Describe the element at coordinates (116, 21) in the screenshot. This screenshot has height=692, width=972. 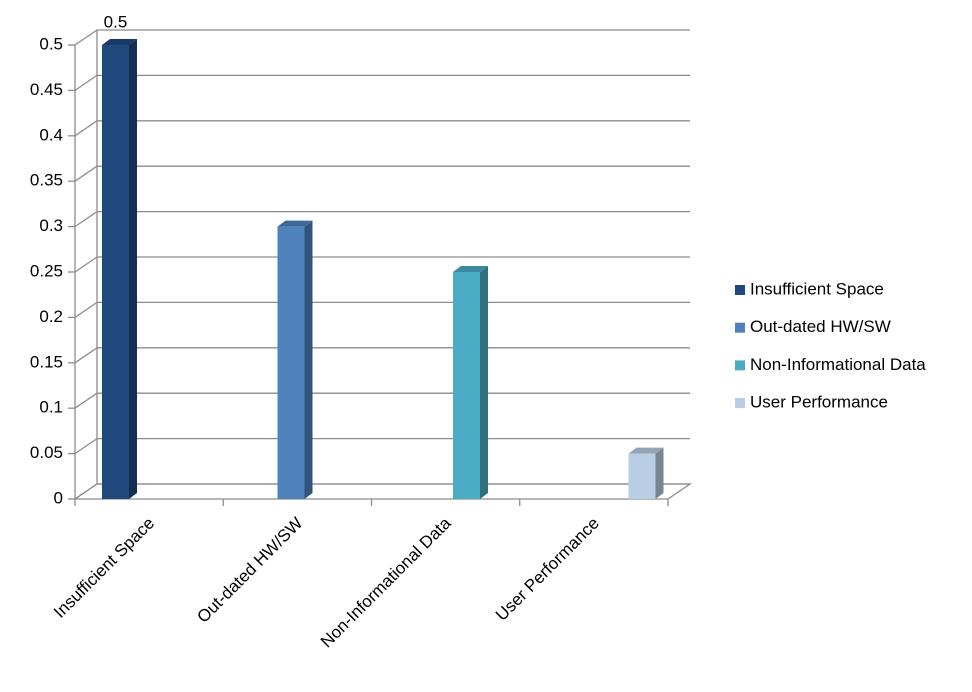
I see `data-label: 0.5` at that location.